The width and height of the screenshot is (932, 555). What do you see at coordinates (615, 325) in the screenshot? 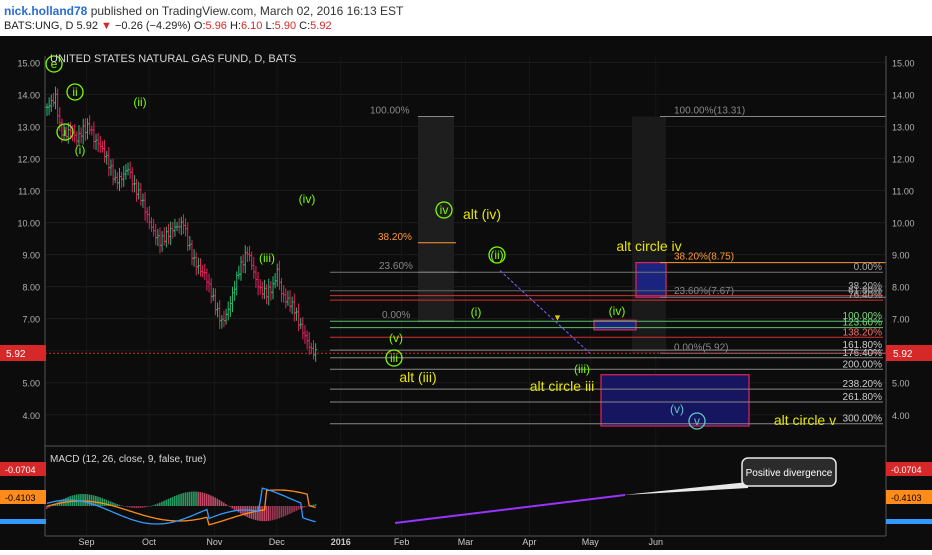
I see `wave-iv-box` at bounding box center [615, 325].